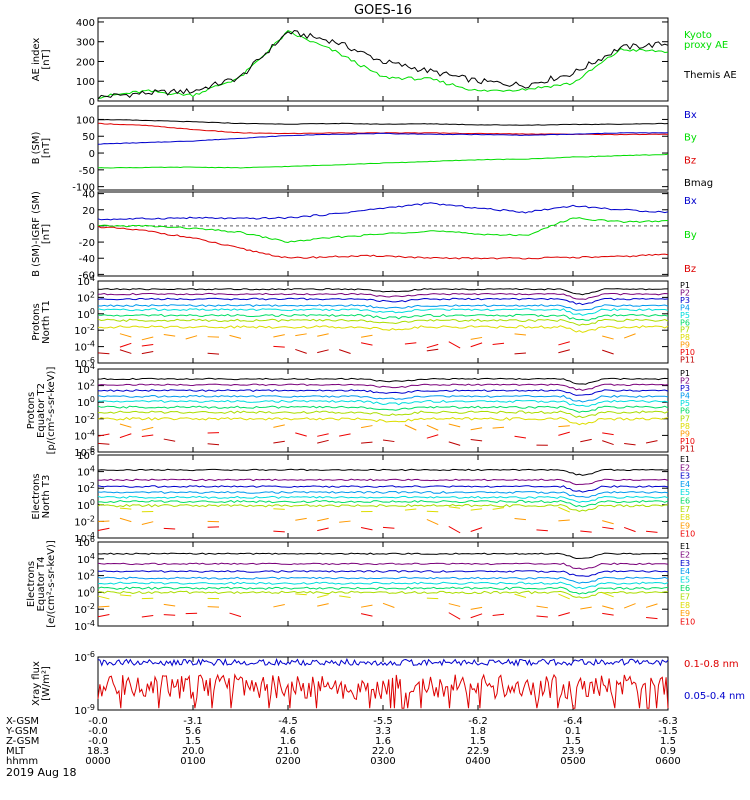 This screenshot has width=750, height=800. Describe the element at coordinates (92, 227) in the screenshot. I see `y-tick-label: 0` at that location.